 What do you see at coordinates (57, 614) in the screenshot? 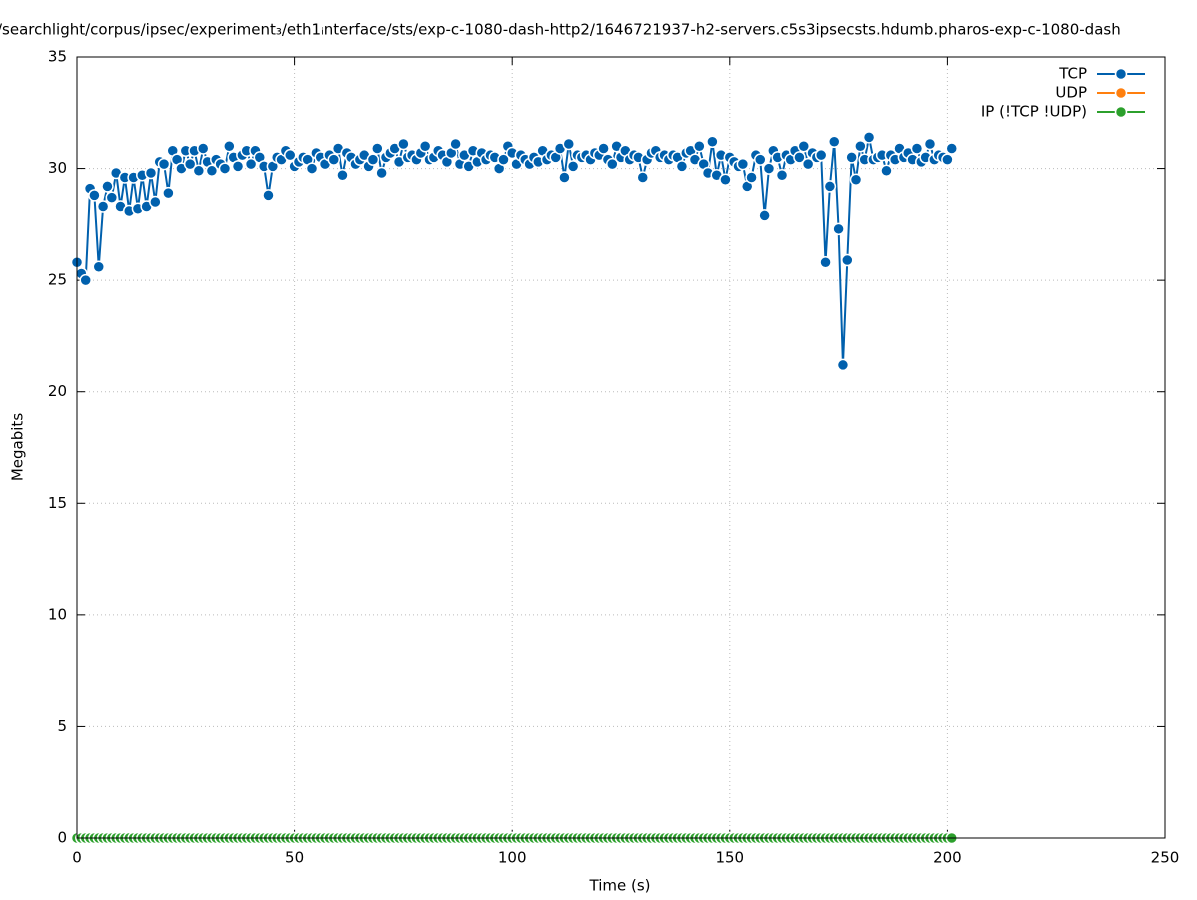
I see `y-tick-label: 10` at bounding box center [57, 614].